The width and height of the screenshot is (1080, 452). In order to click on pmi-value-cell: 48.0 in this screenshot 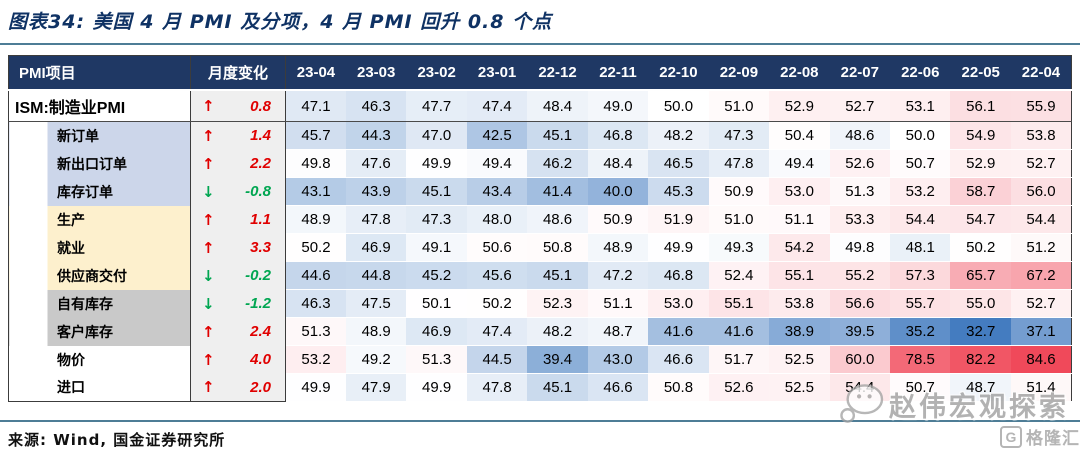, I will do `click(497, 219)`.